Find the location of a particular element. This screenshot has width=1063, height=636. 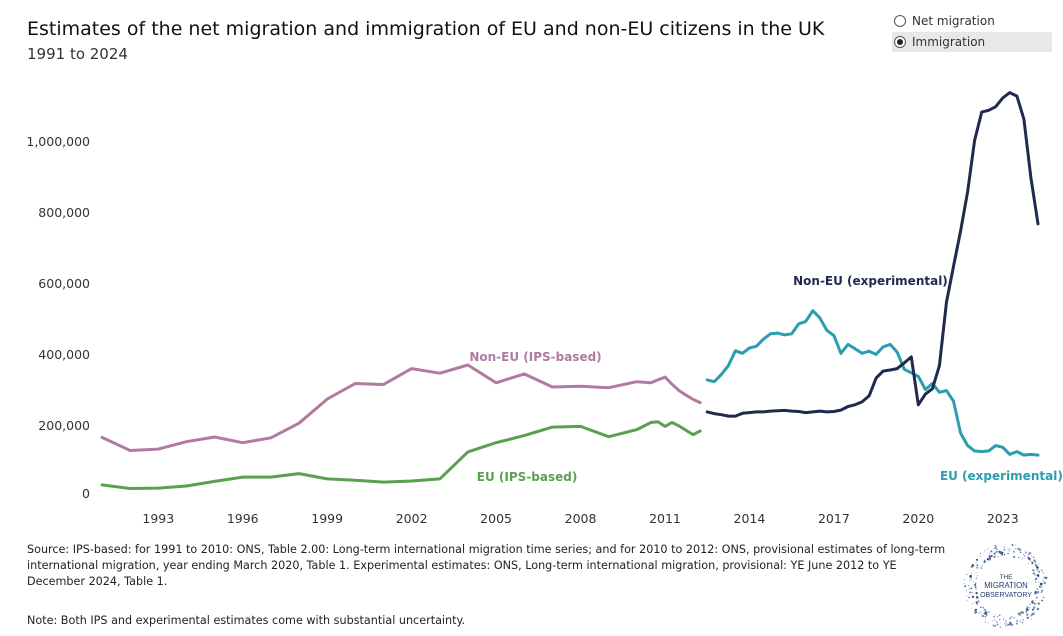

x-tick-label: 2002 is located at coordinates (412, 518).